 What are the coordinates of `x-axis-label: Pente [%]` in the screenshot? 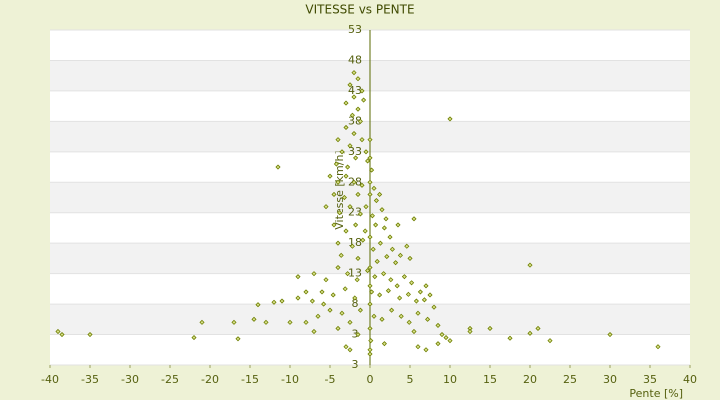 It's located at (656, 393).